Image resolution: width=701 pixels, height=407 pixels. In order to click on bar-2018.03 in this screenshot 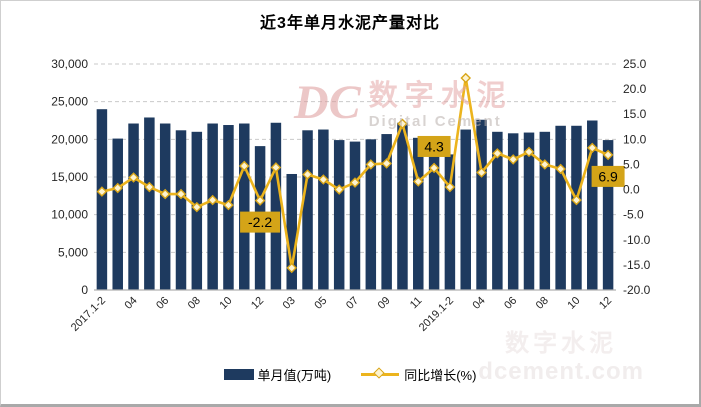, I will do `click(291, 231)`.